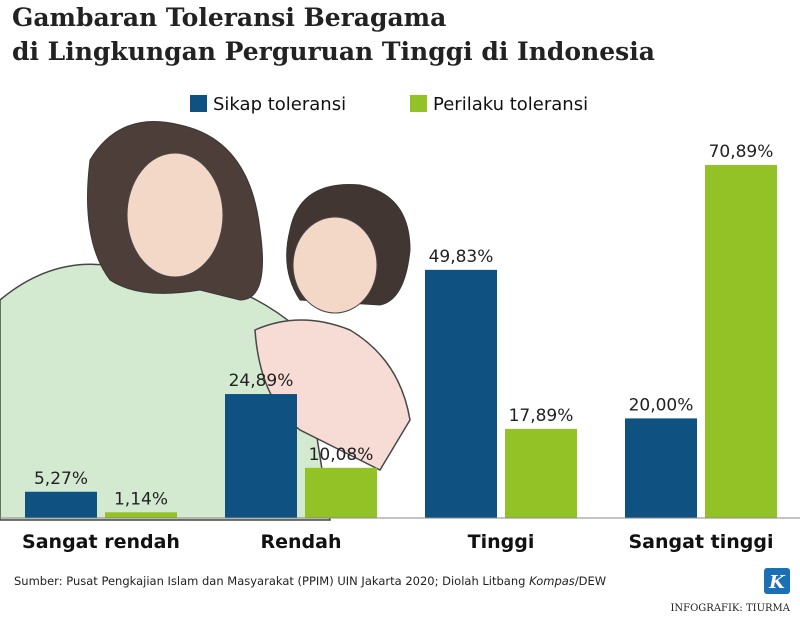  What do you see at coordinates (229, 17) in the screenshot?
I see `chart-title: Gambaran Toleransi Beragama` at bounding box center [229, 17].